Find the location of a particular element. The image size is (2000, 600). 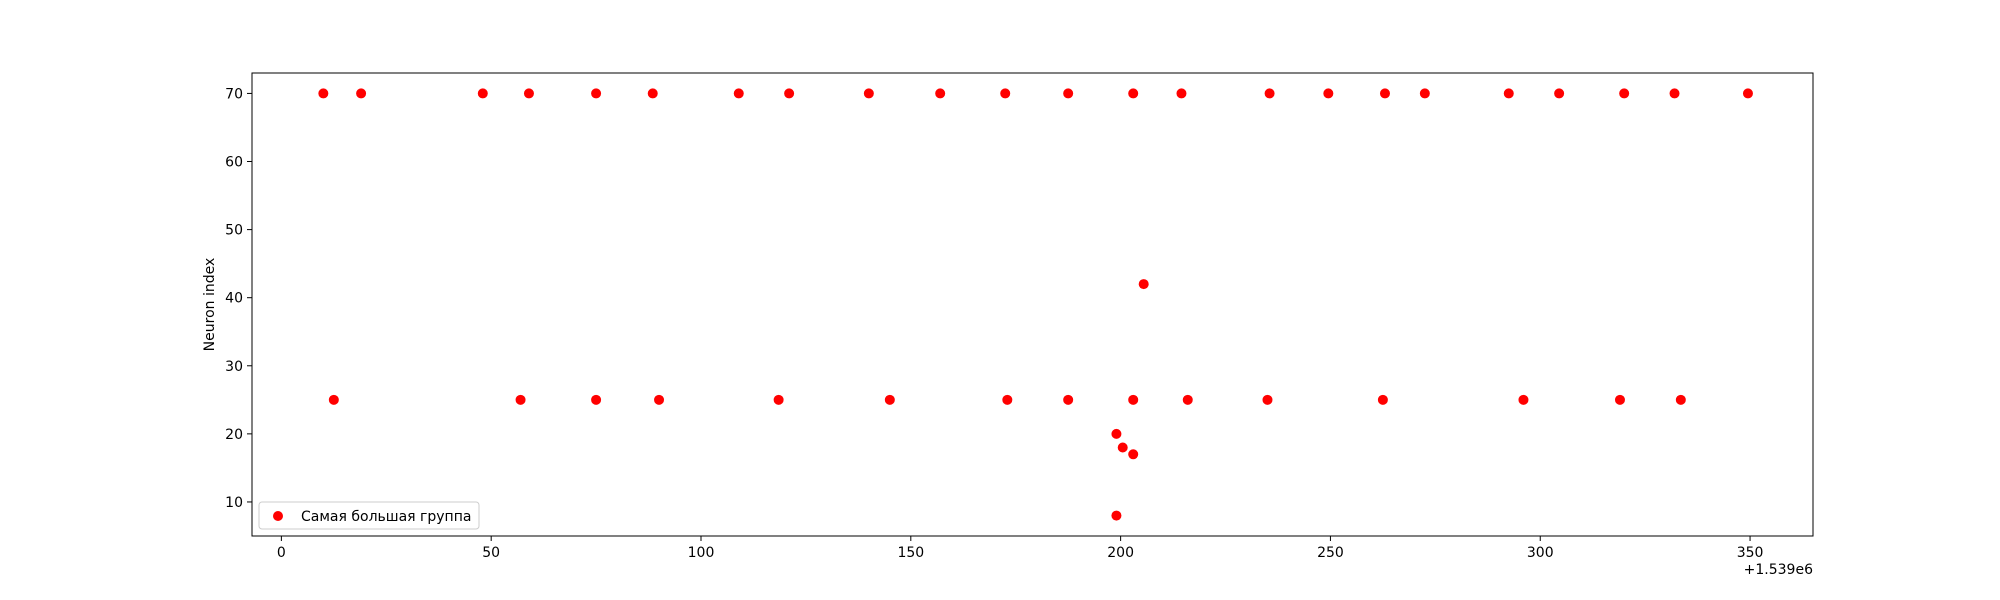

y-tick-label: 30 is located at coordinates (234, 367).